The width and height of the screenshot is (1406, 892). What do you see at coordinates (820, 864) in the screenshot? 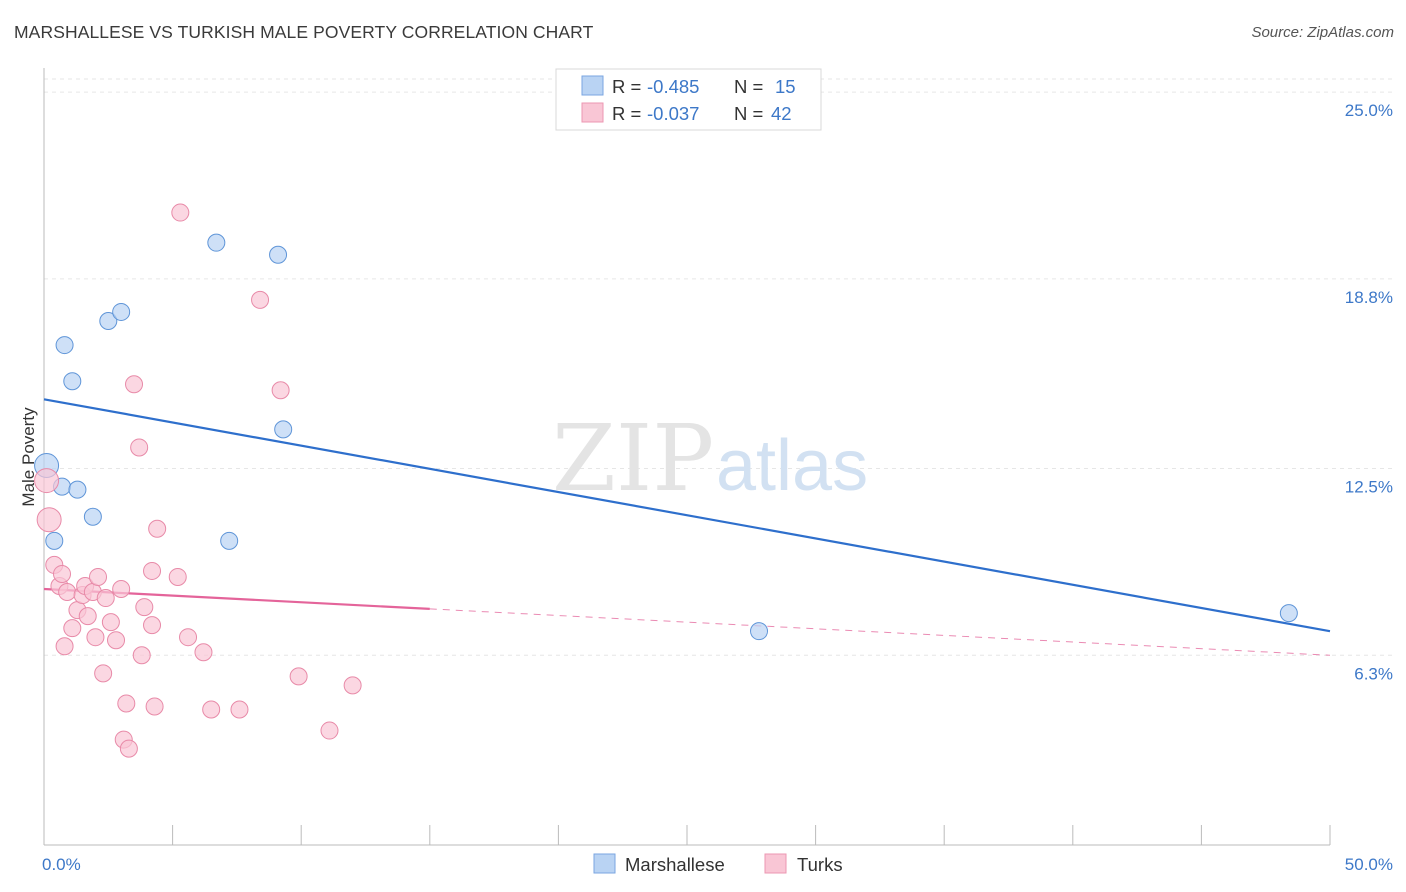
I see `bottom-legend-turks: Turks` at bounding box center [820, 864].